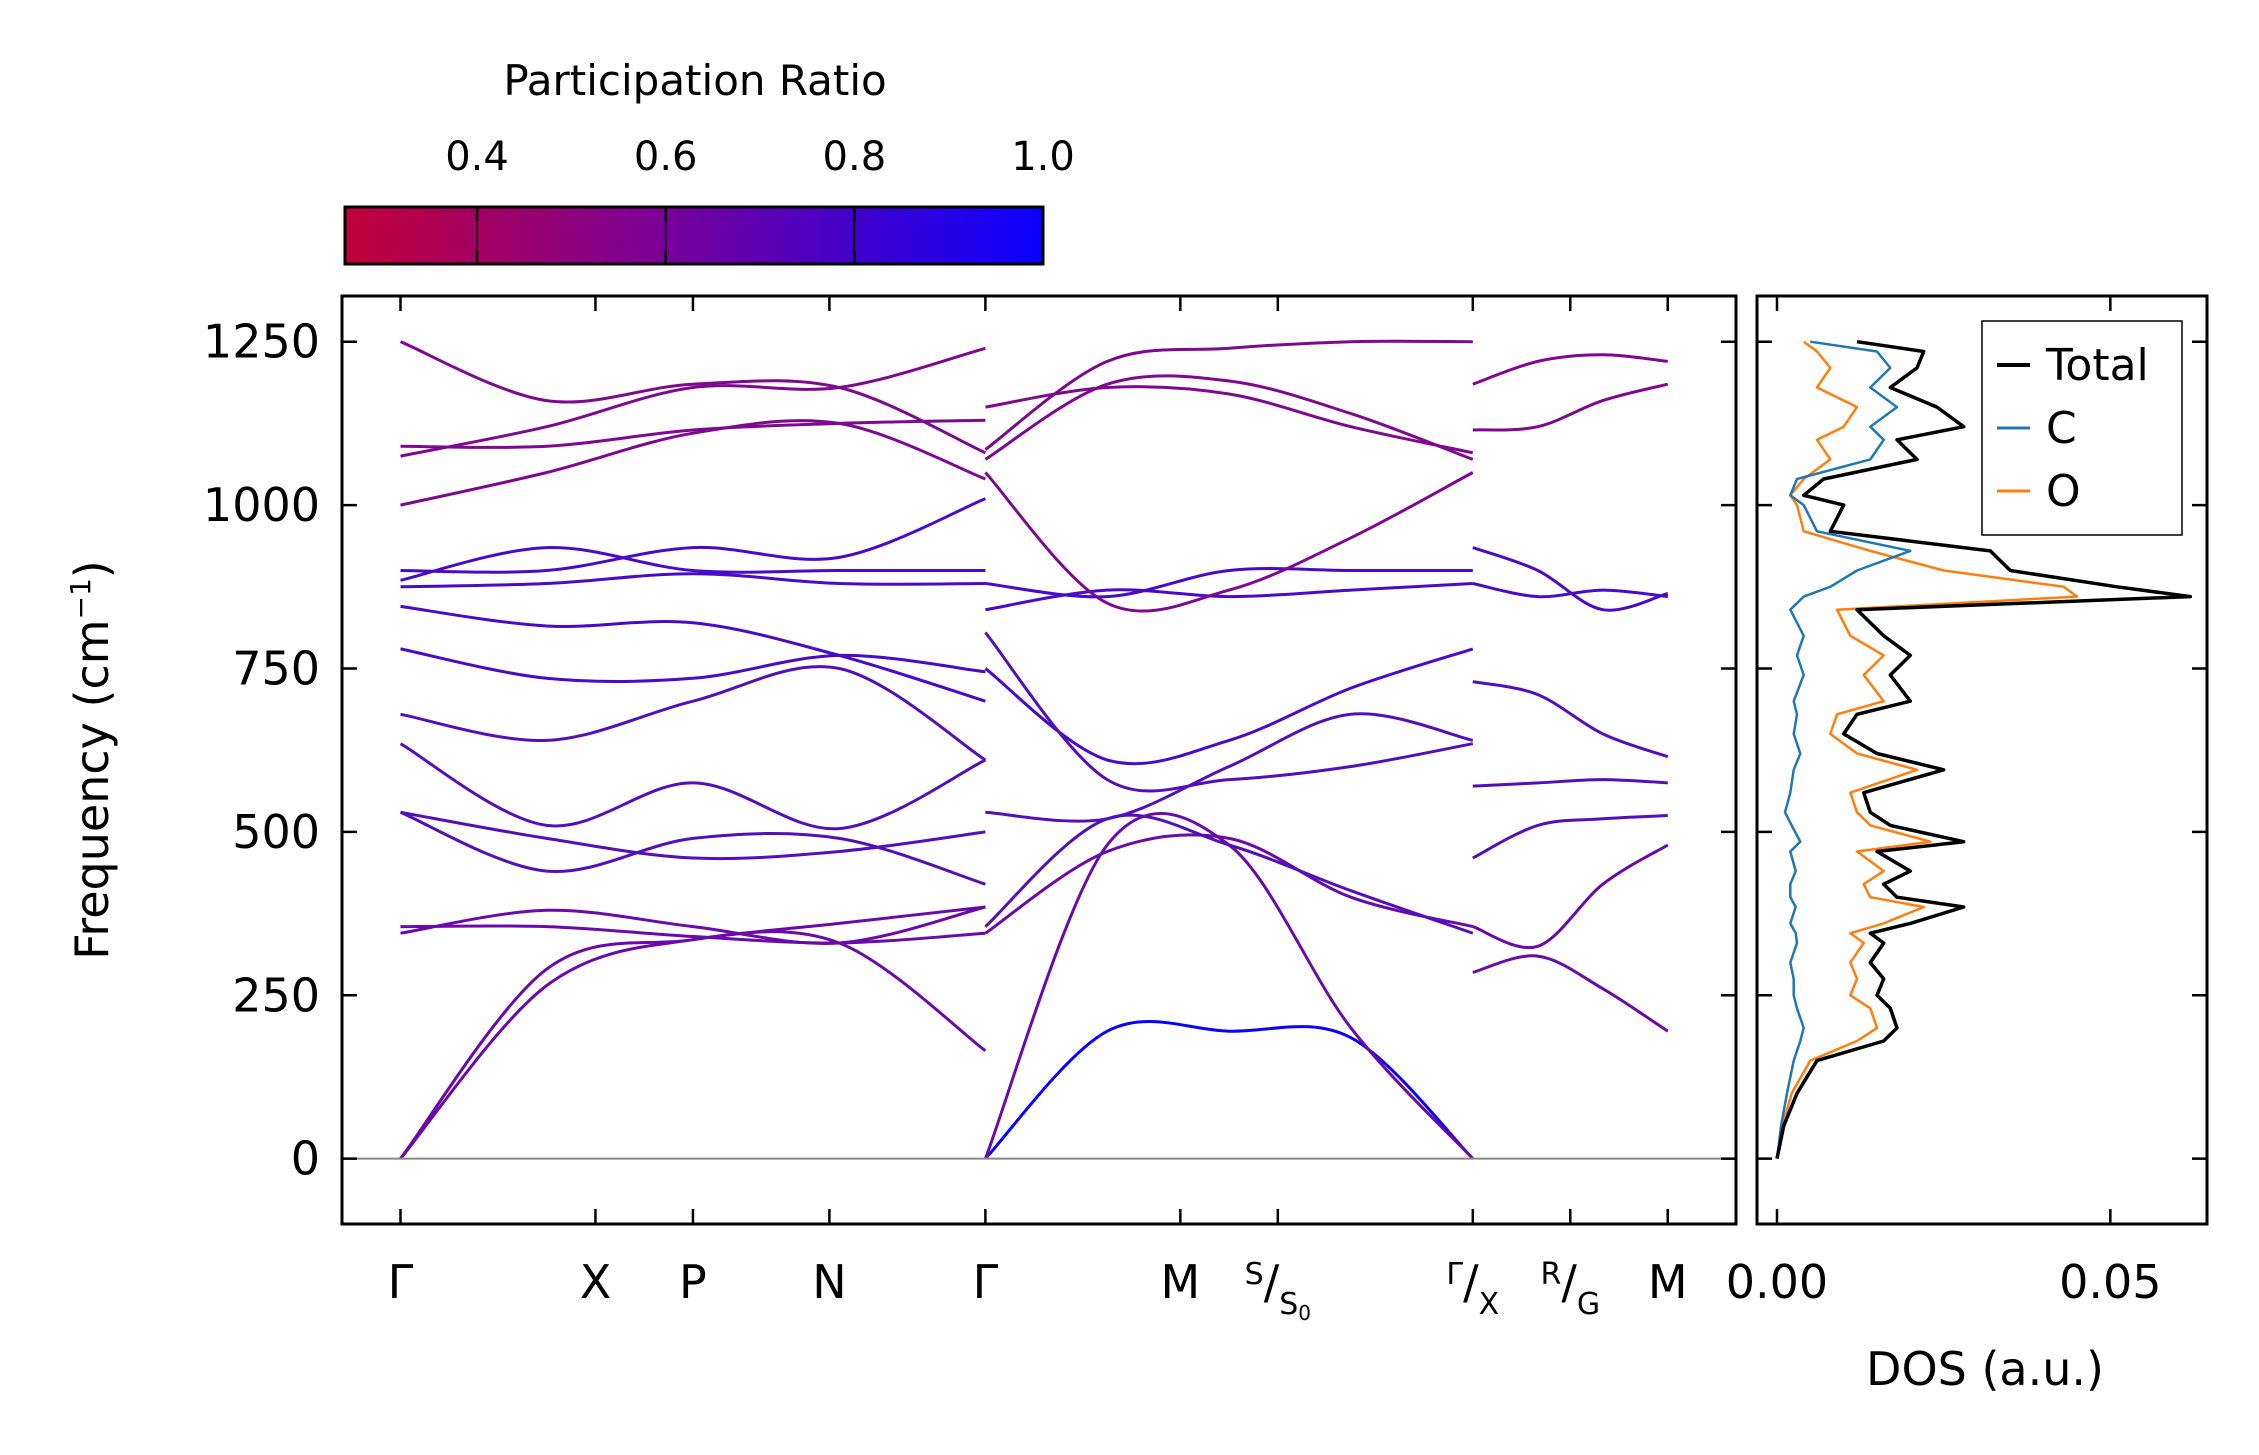 This screenshot has height=1455, width=2259. I want to click on colorbar-tick-label: 0.8, so click(855, 157).